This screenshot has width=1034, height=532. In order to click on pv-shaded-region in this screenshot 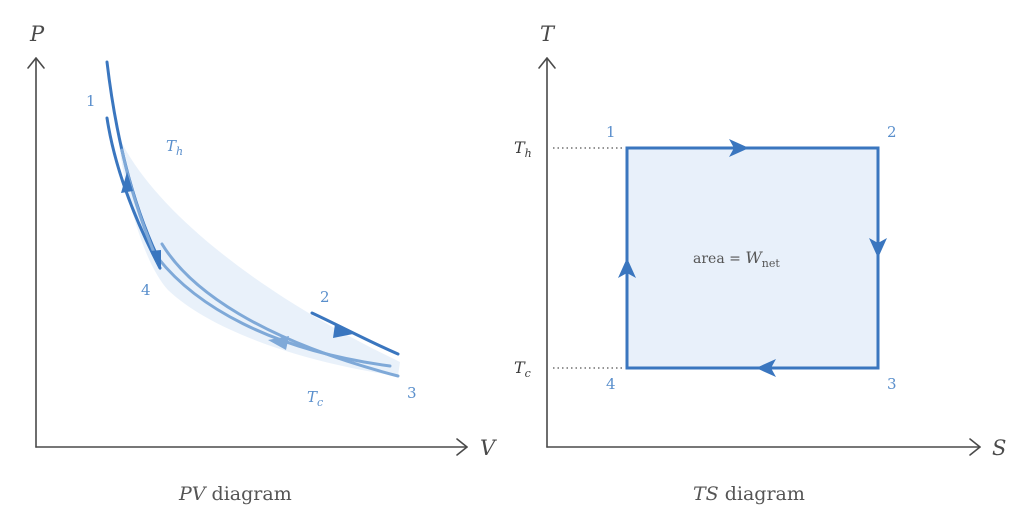, I will do `click(259, 255)`.